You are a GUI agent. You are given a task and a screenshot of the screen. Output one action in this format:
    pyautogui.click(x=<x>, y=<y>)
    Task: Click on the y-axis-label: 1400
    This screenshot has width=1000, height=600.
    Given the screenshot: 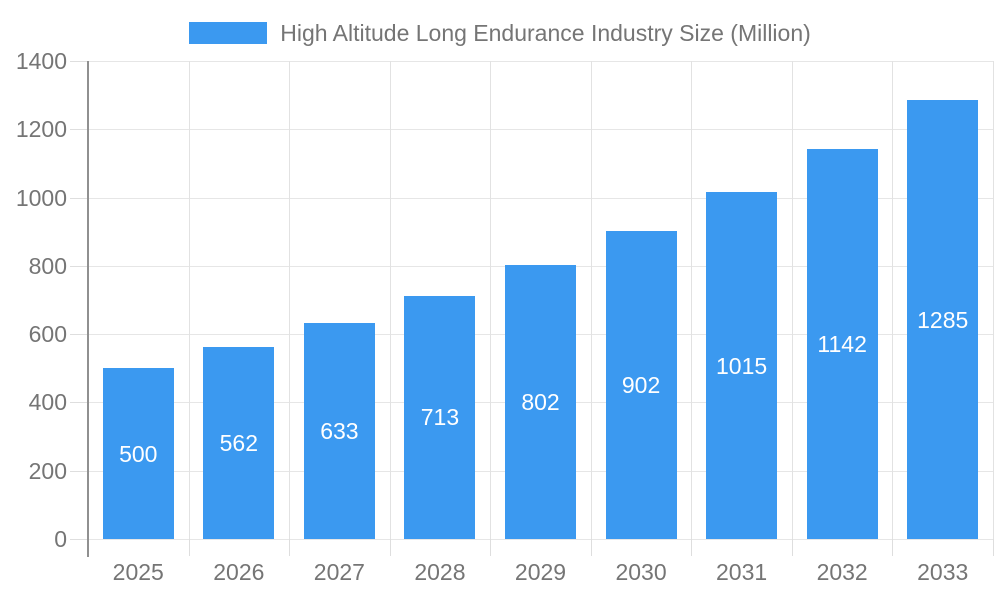 What is the action you would take?
    pyautogui.click(x=41, y=61)
    